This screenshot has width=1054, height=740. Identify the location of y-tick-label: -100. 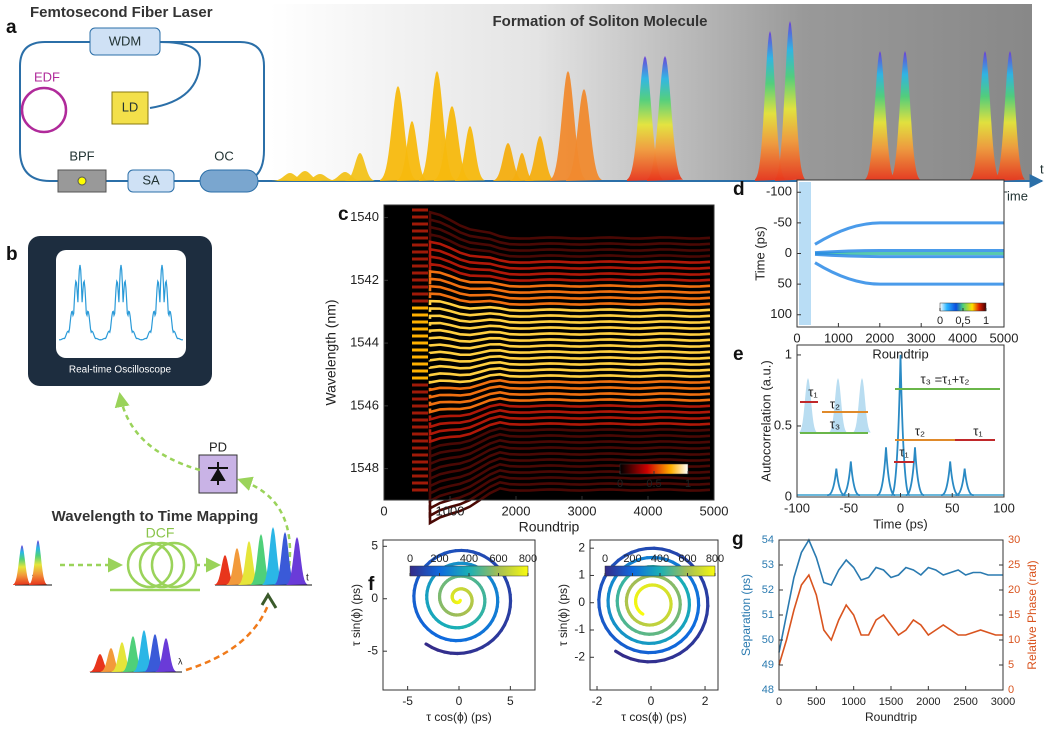
(779, 191).